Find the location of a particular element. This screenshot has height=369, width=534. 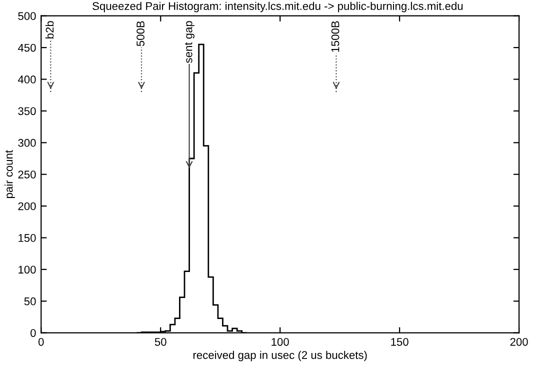

y-tick-label: 100 is located at coordinates (27, 270).